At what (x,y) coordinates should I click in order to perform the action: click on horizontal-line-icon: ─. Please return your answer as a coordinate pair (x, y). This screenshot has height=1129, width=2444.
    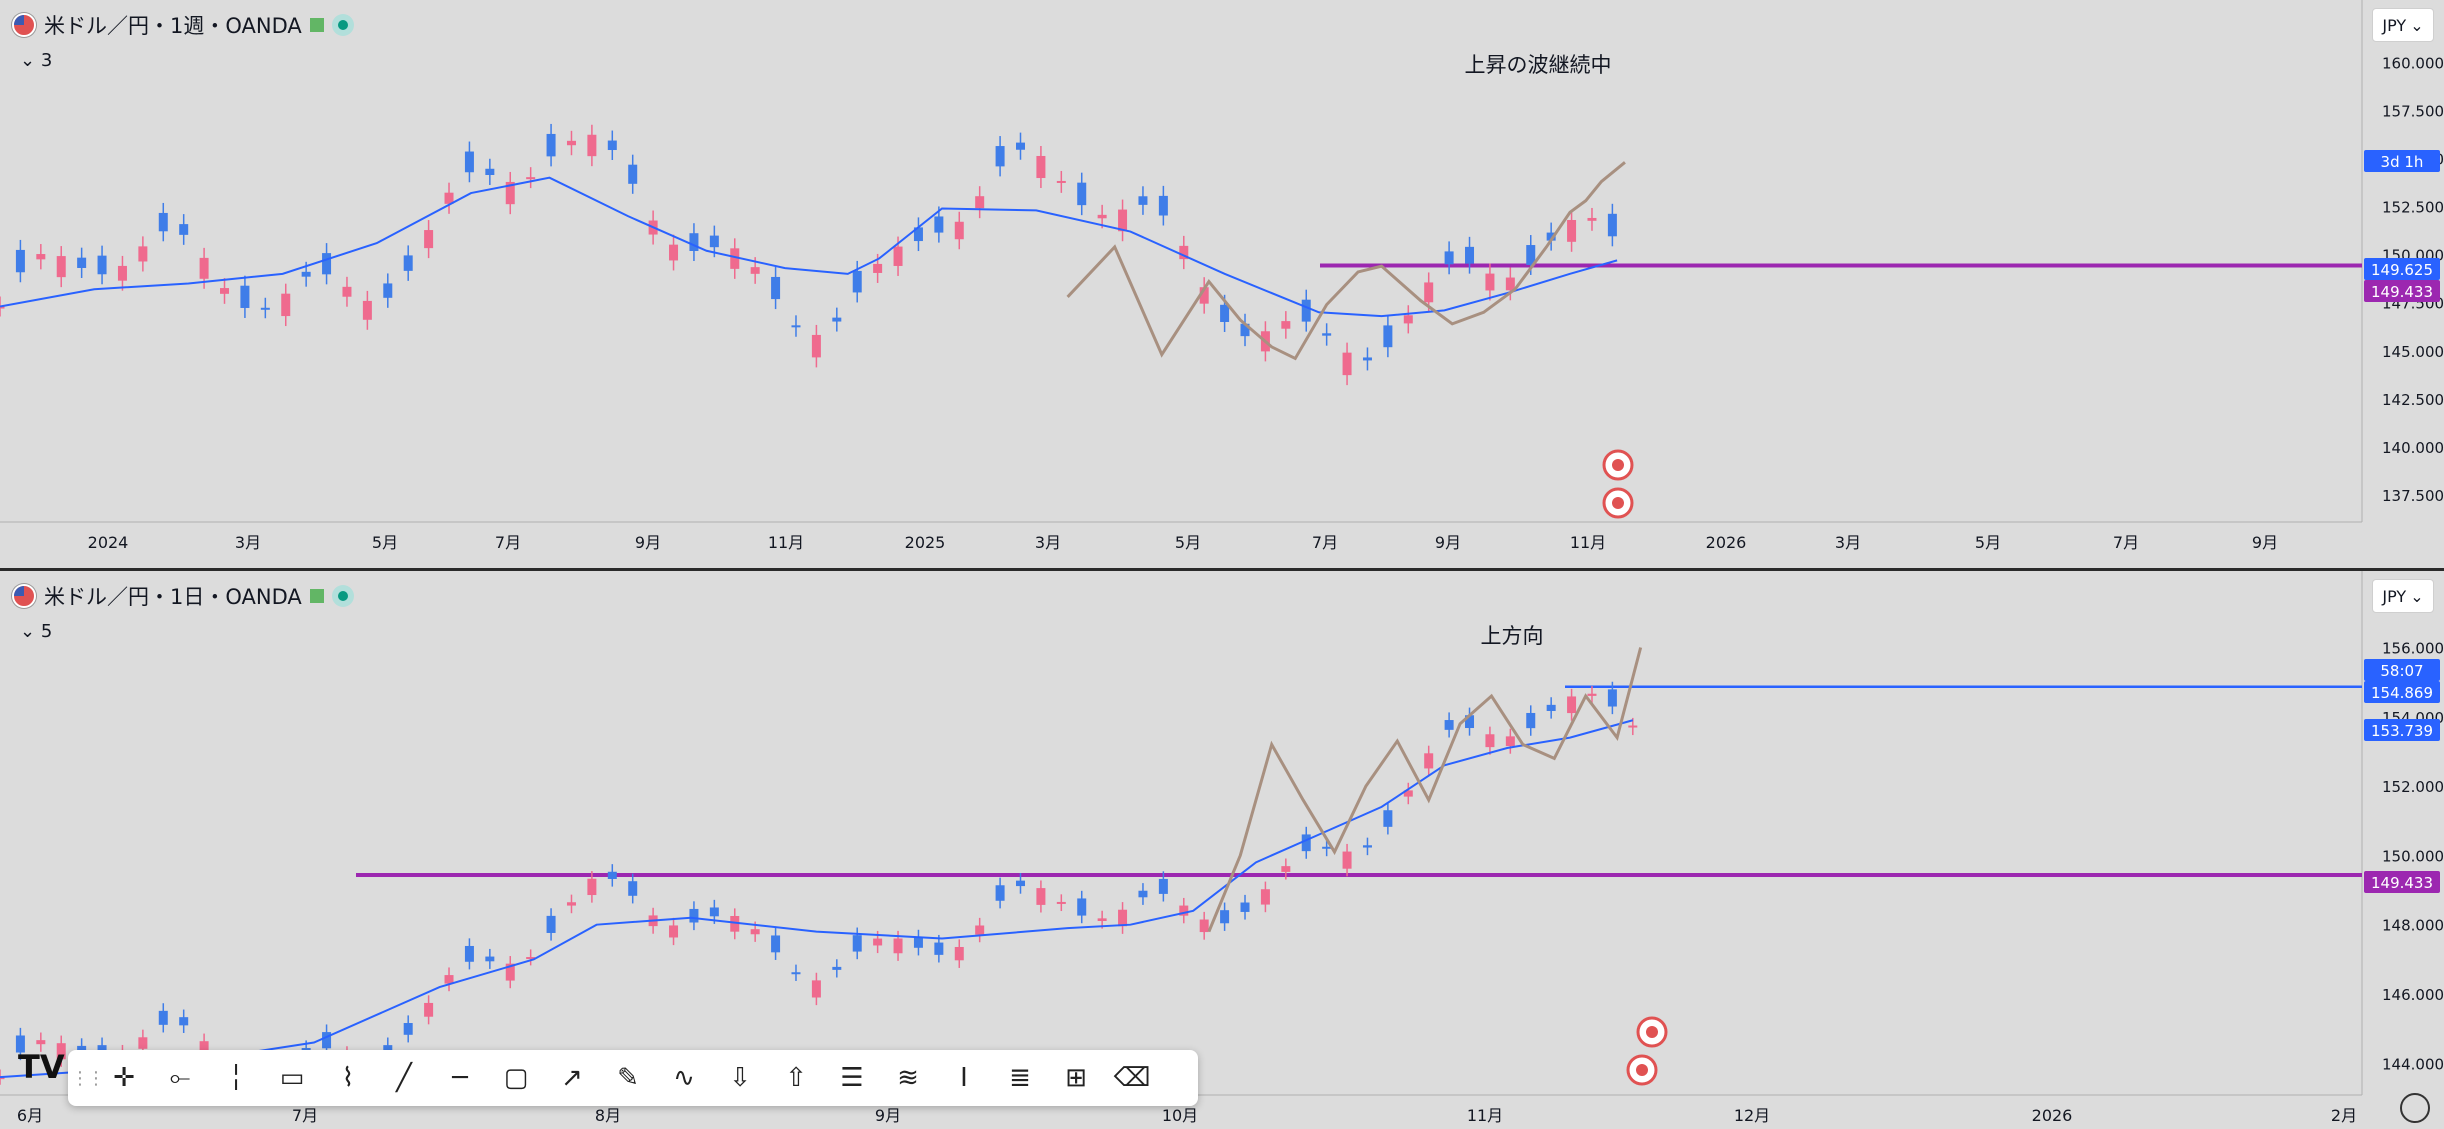
    Looking at the image, I should click on (460, 1078).